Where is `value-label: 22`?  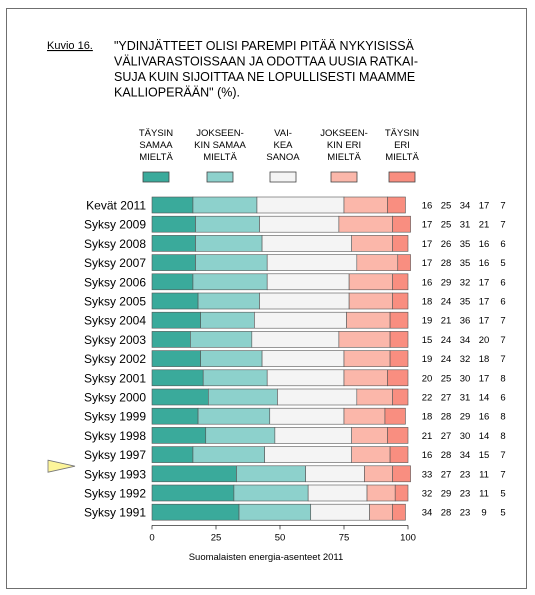
value-label: 22 is located at coordinates (427, 398).